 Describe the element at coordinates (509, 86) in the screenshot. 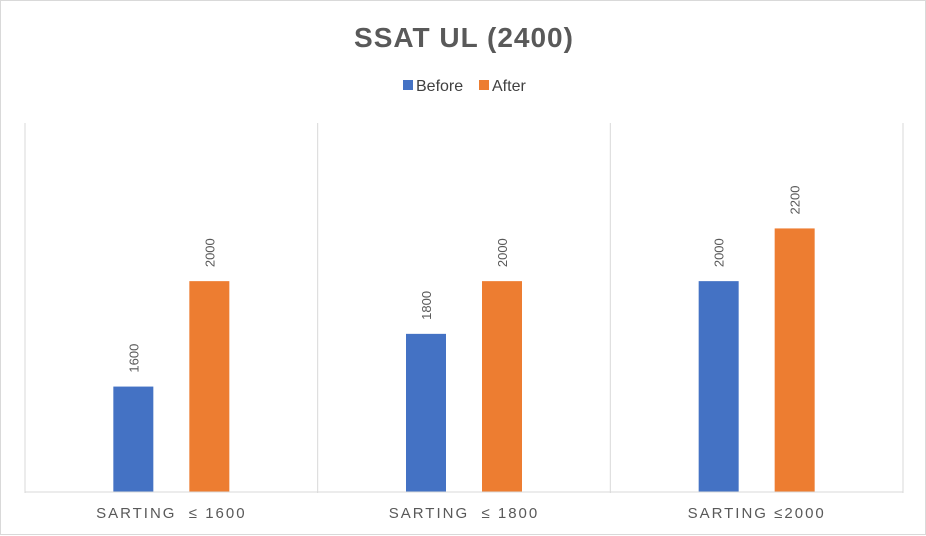

I see `legend-label-after: After` at that location.